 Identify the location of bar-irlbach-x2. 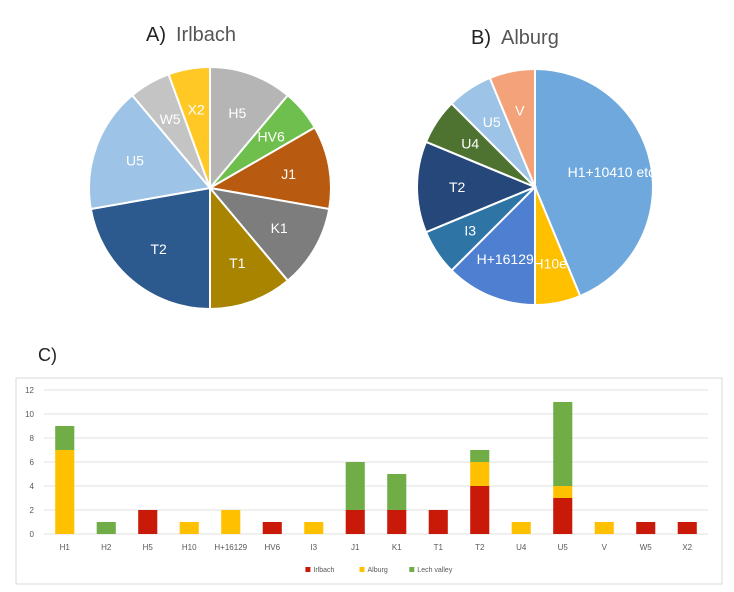
(687, 528).